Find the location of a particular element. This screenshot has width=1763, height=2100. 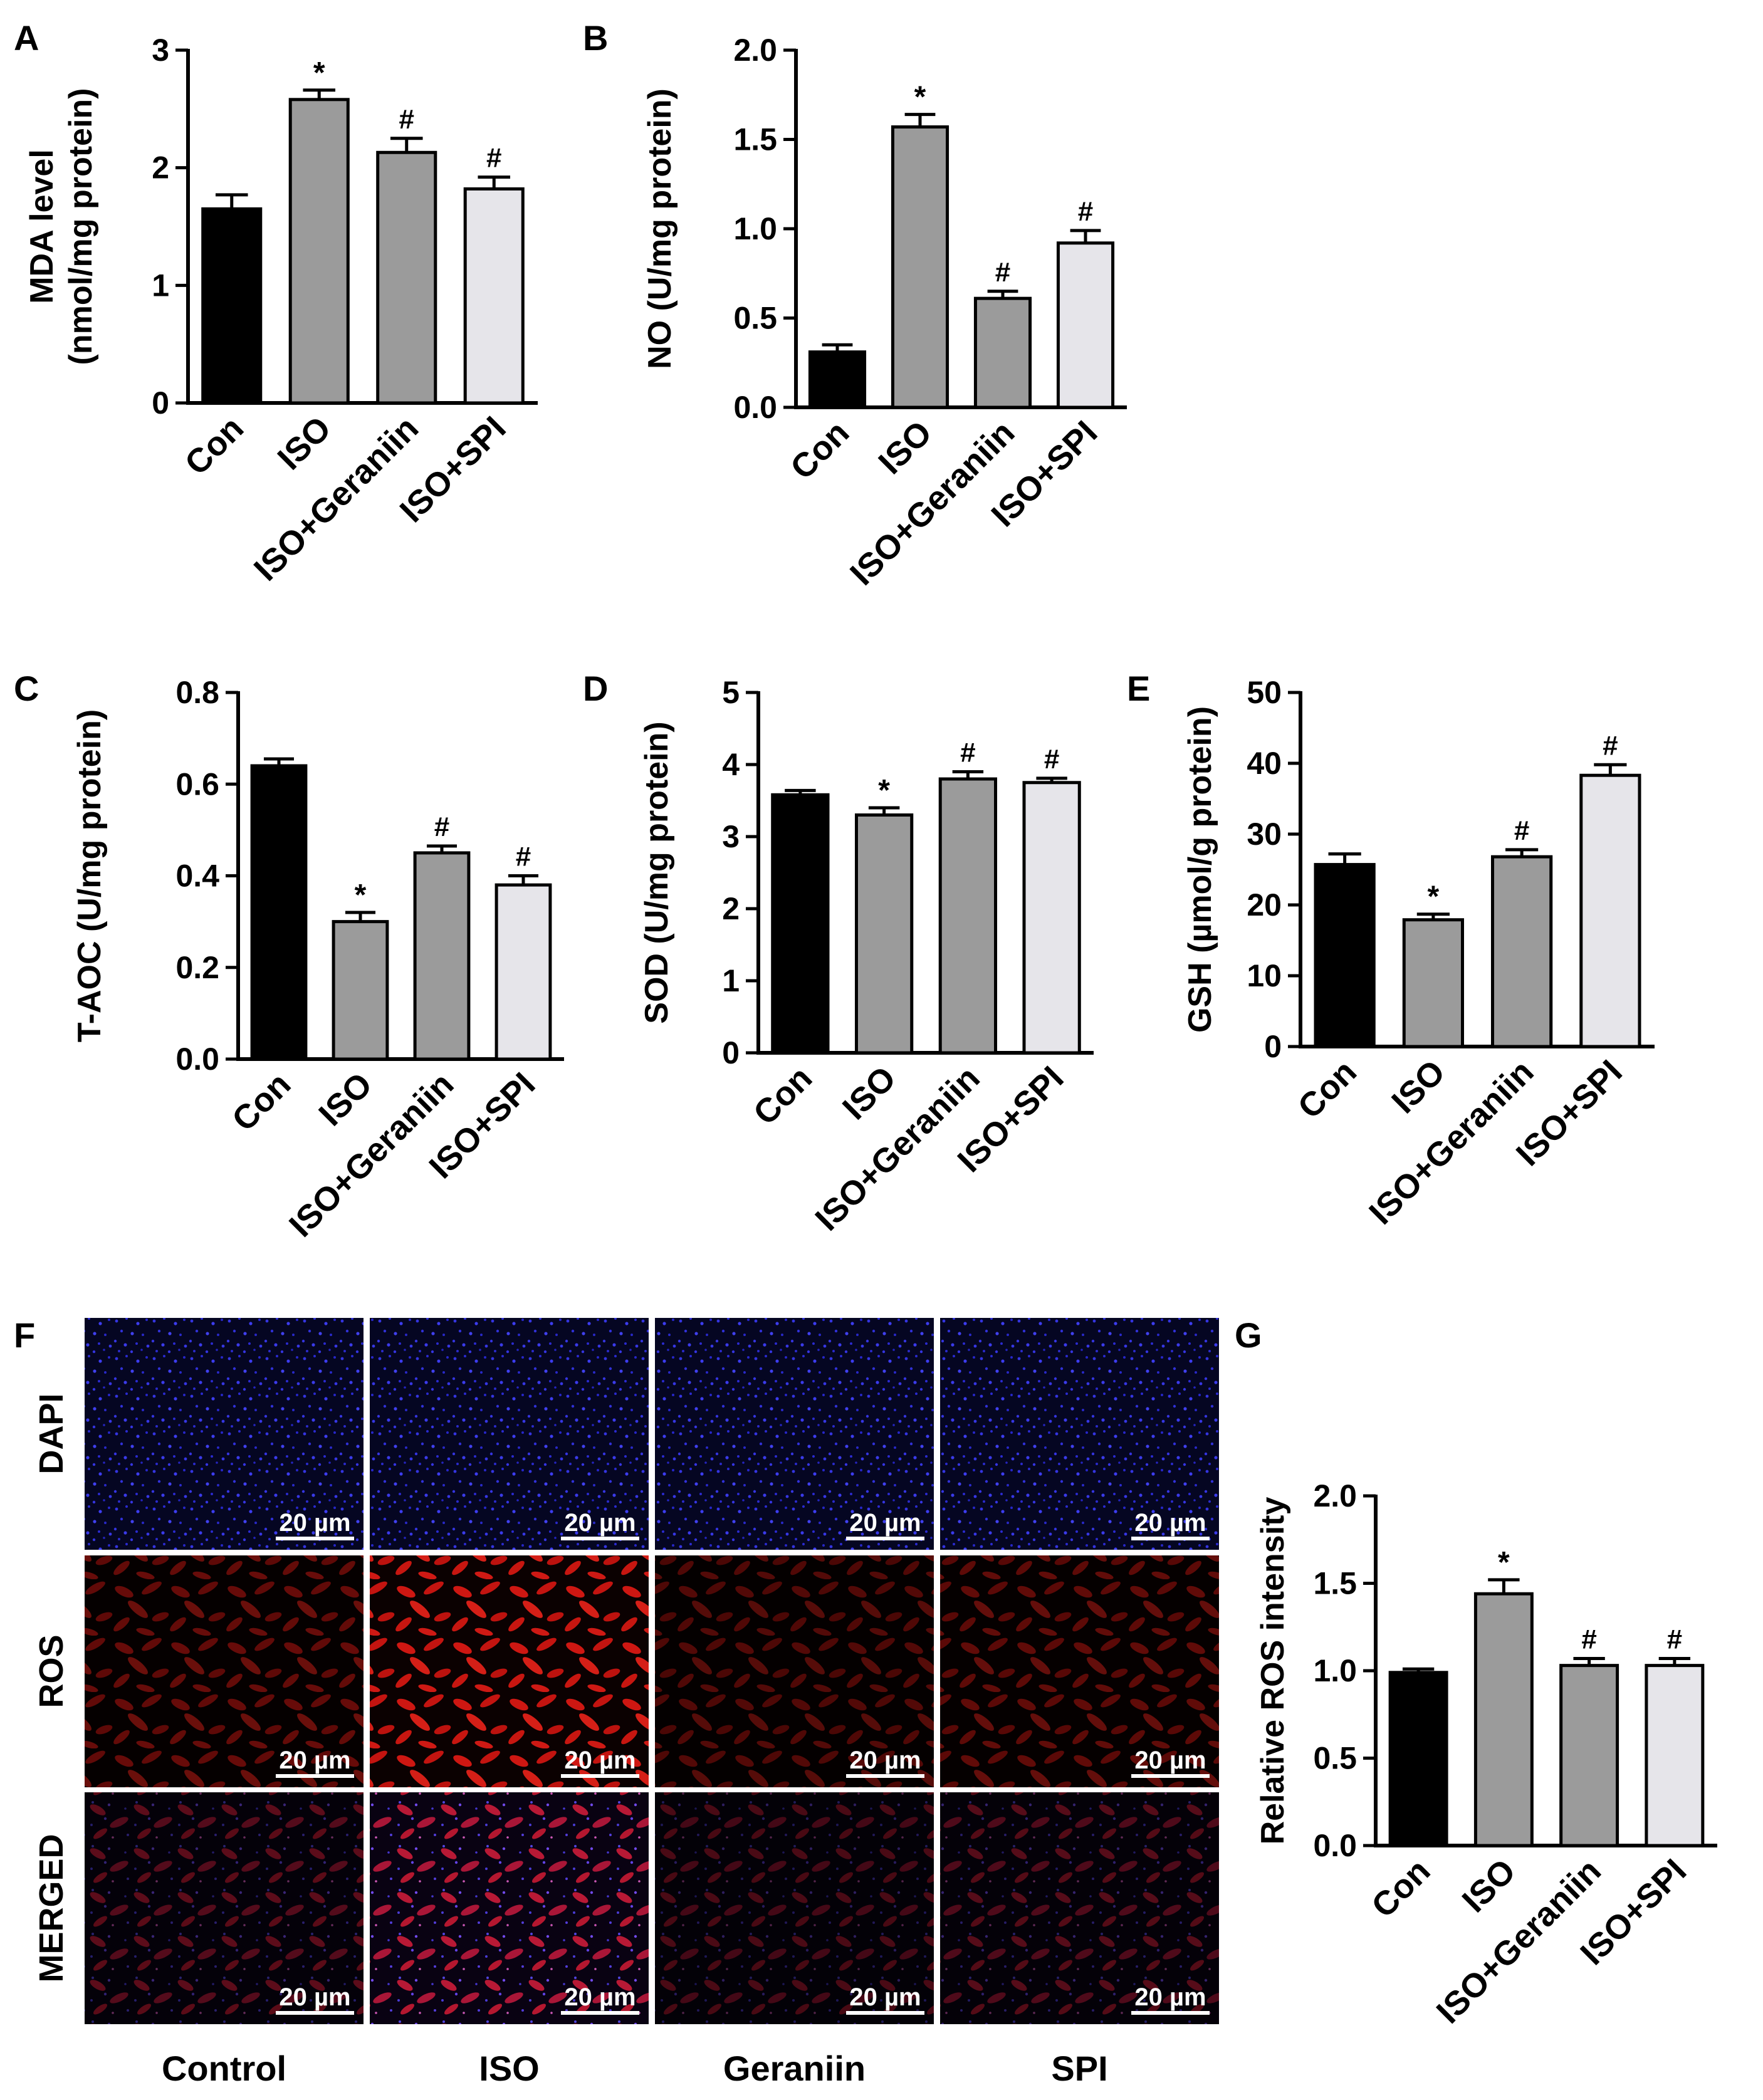

y-tick-label: 5 is located at coordinates (731, 692).